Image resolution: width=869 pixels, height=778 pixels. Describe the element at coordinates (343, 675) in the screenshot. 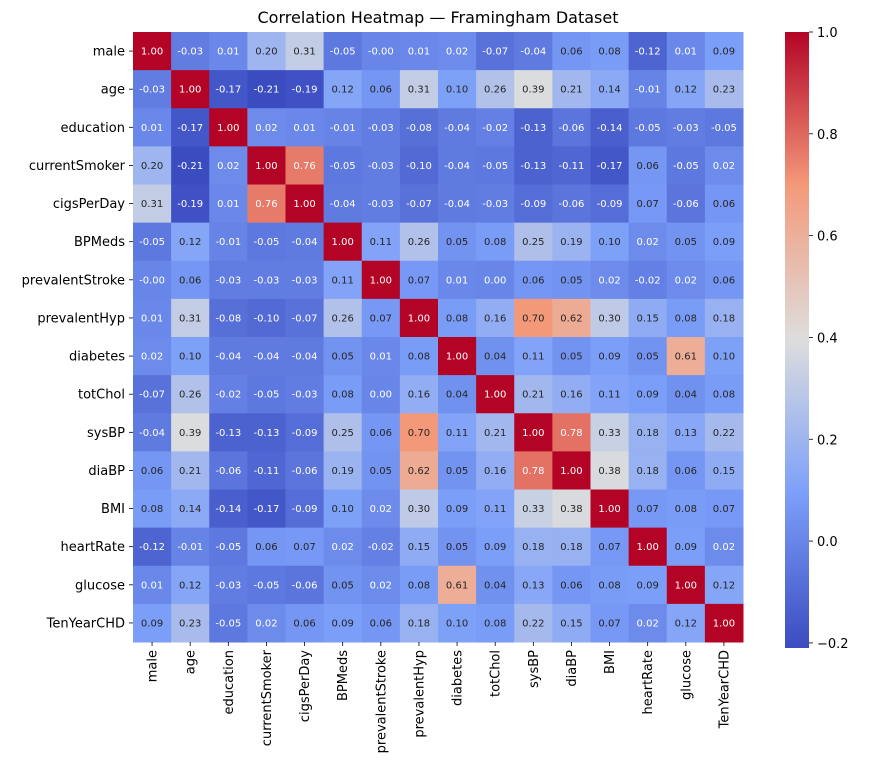

I see `x-tick-label: BPMeds` at that location.